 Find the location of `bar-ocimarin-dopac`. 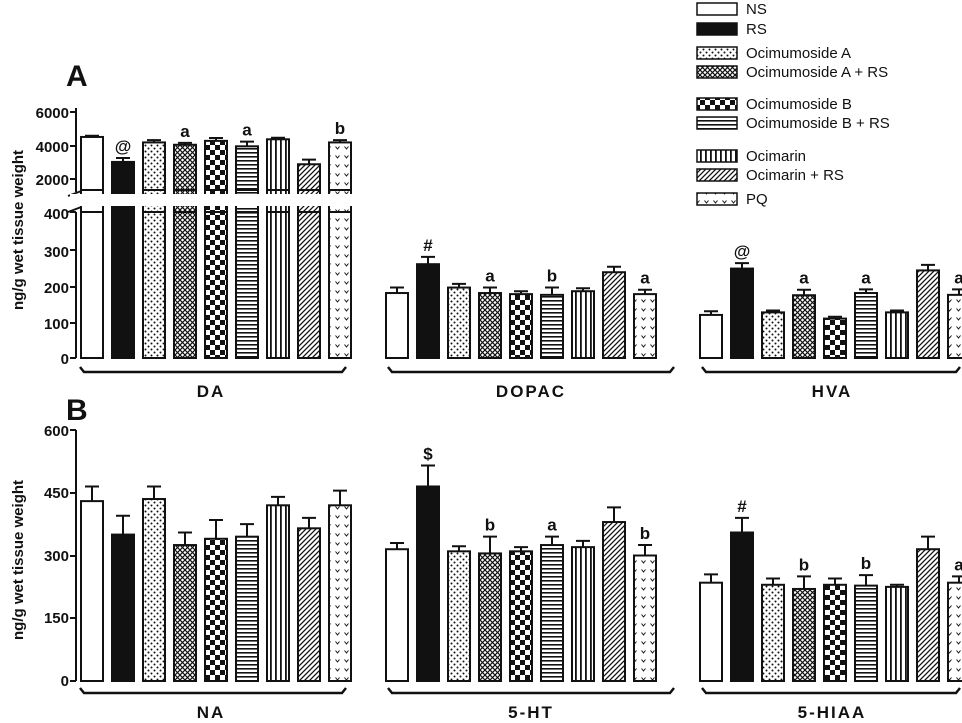

bar-ocimarin-dopac is located at coordinates (583, 324).